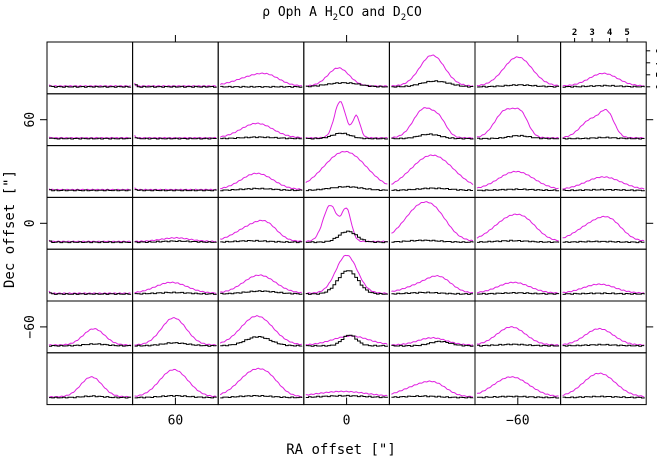 The width and height of the screenshot is (657, 461). What do you see at coordinates (176, 421) in the screenshot?
I see `x-tick-label: 60` at bounding box center [176, 421].